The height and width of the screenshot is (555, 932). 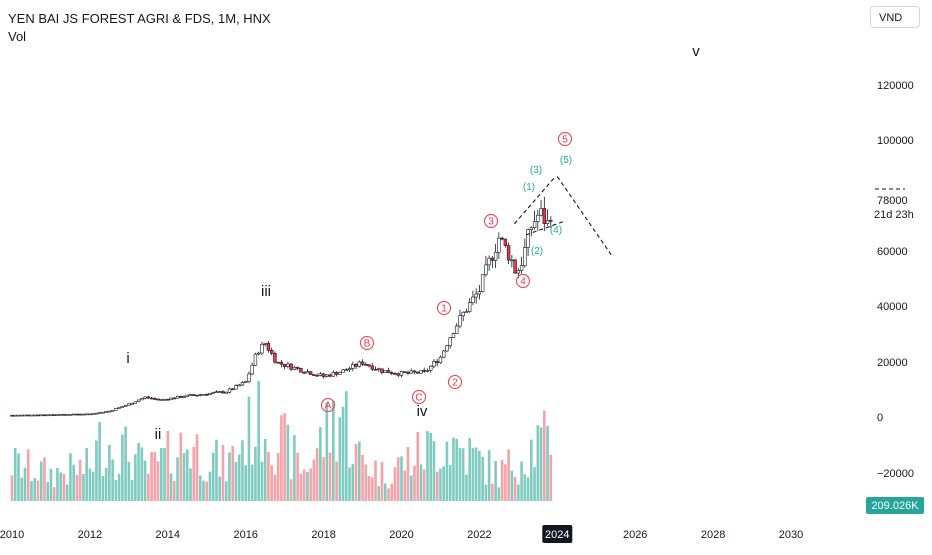 What do you see at coordinates (444, 308) in the screenshot?
I see `wave-circled-1-circle` at bounding box center [444, 308].